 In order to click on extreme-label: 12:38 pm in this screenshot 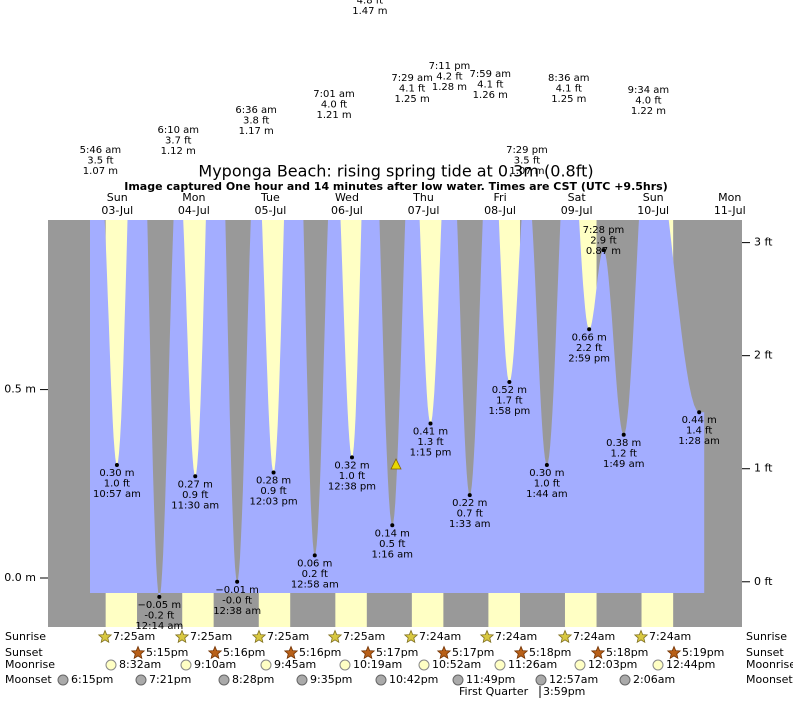, I will do `click(352, 486)`.